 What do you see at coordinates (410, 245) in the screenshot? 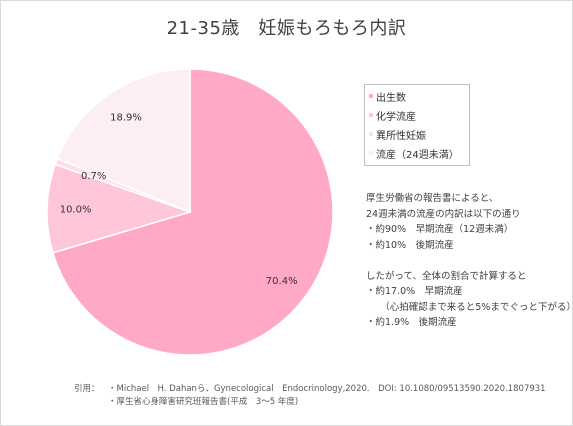
I see `note-line: ・約10% 後期流産` at bounding box center [410, 245].